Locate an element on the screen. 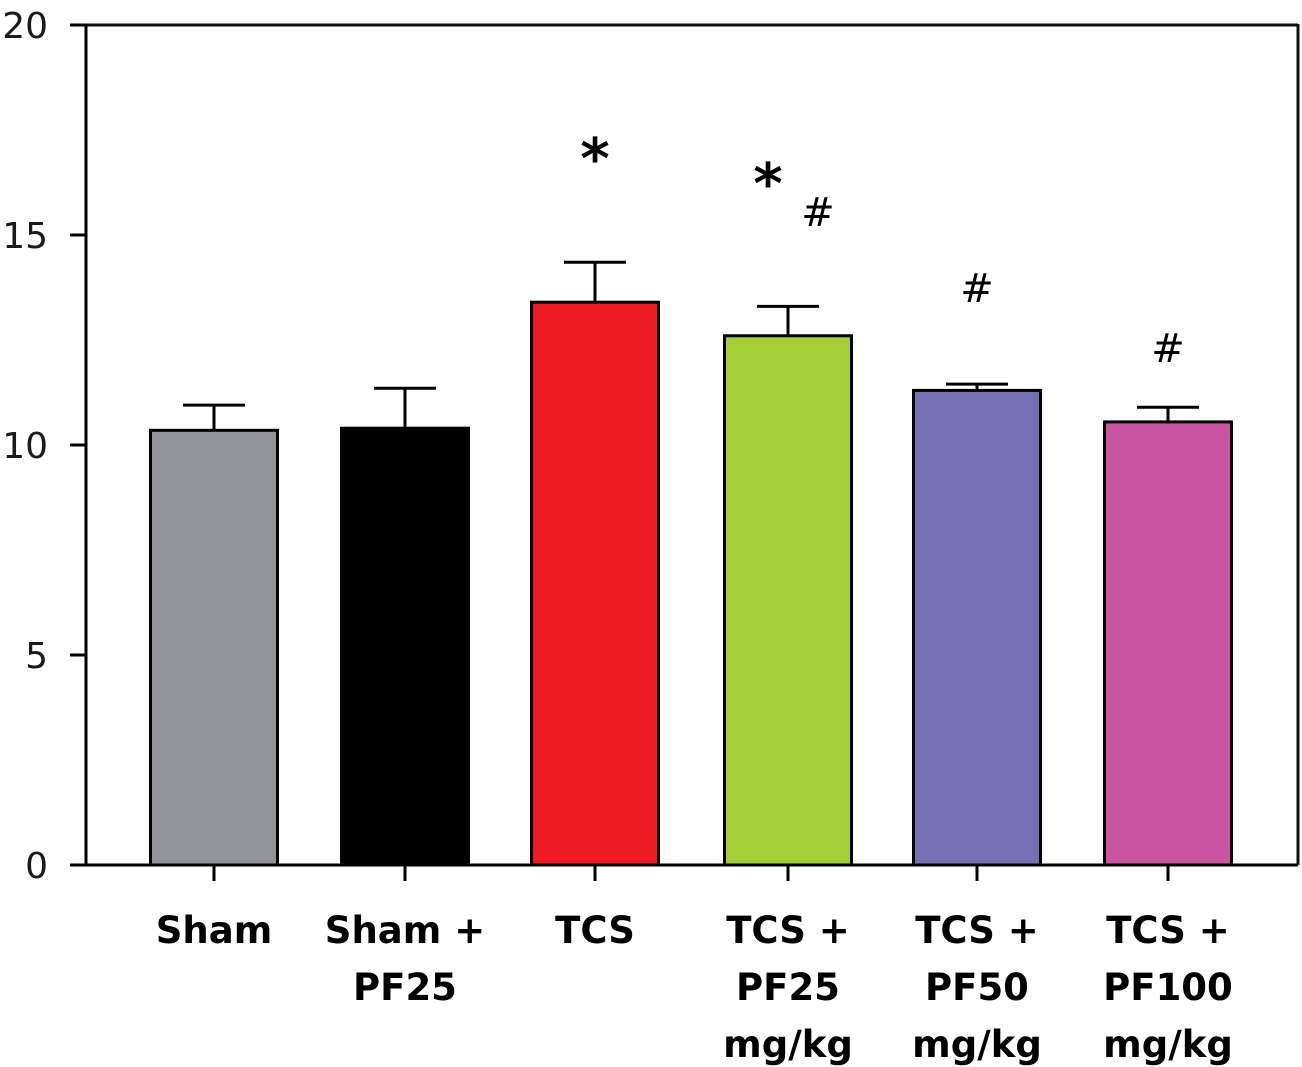  x-tick-label: TCS + PF100 mg/kg is located at coordinates (1168, 987).